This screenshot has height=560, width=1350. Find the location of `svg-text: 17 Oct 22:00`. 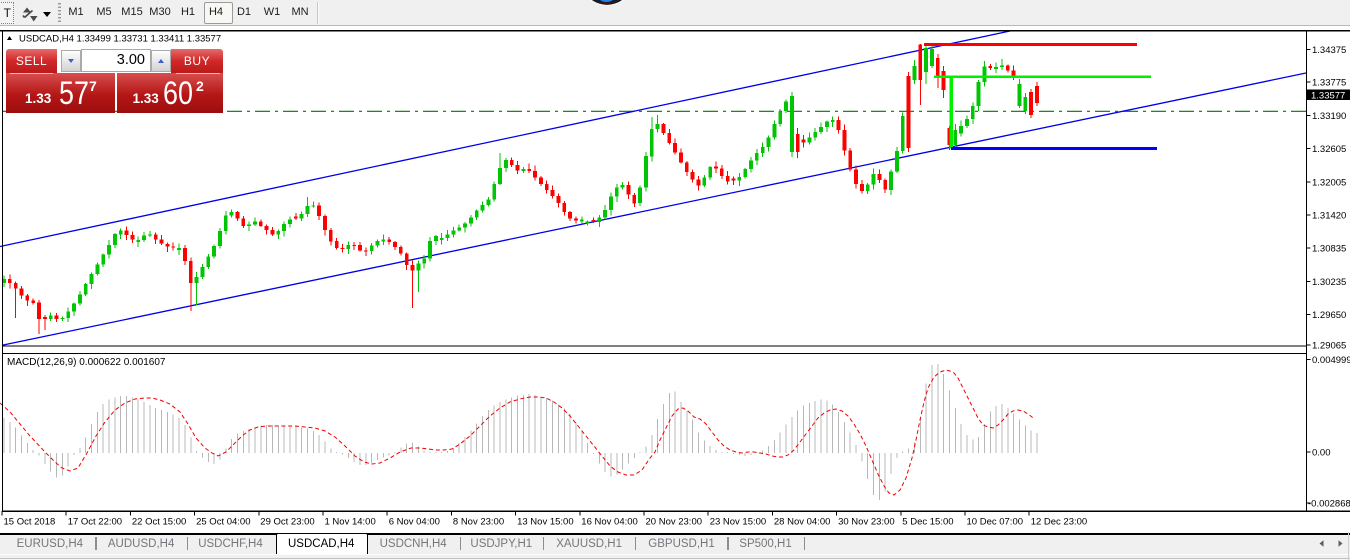

svg-text: 17 Oct 22:00 is located at coordinates (95, 522).